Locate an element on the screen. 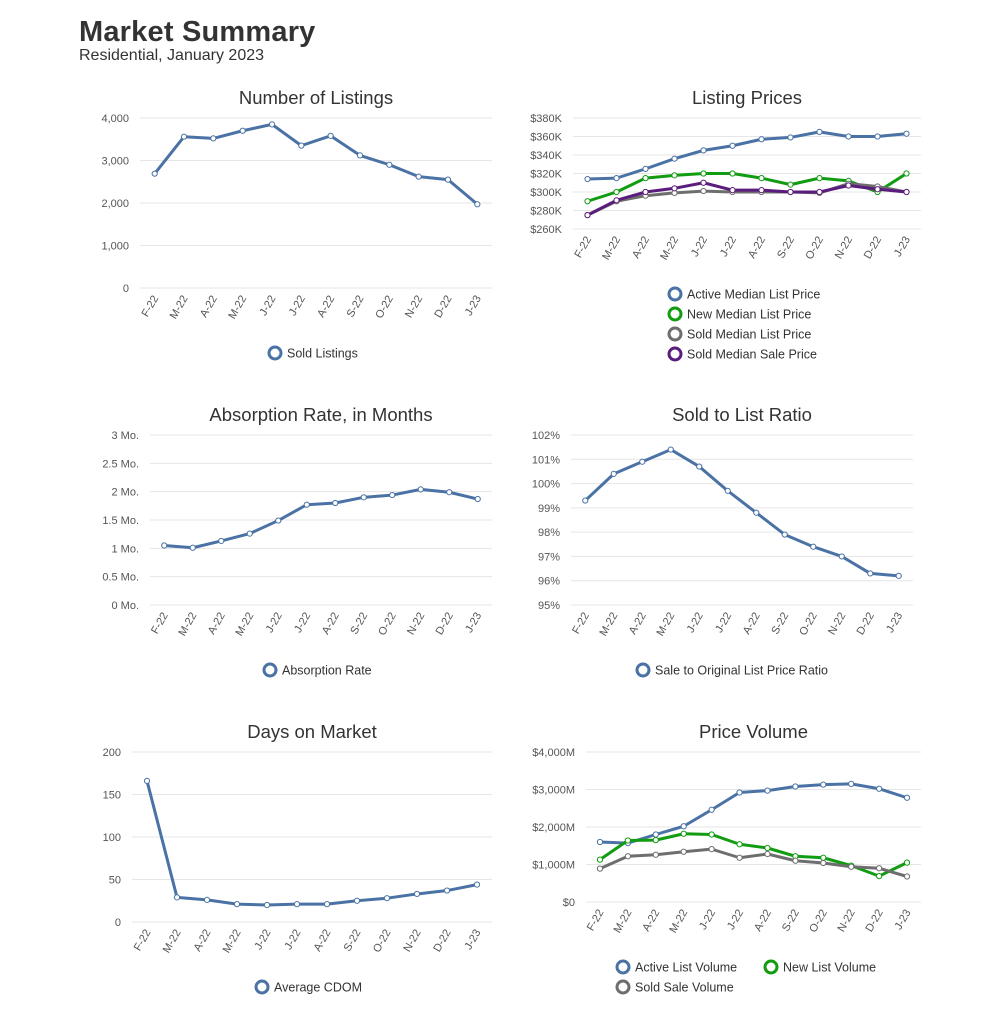 This screenshot has height=1032, width=986. legend-label: Sold Listings is located at coordinates (322, 354).